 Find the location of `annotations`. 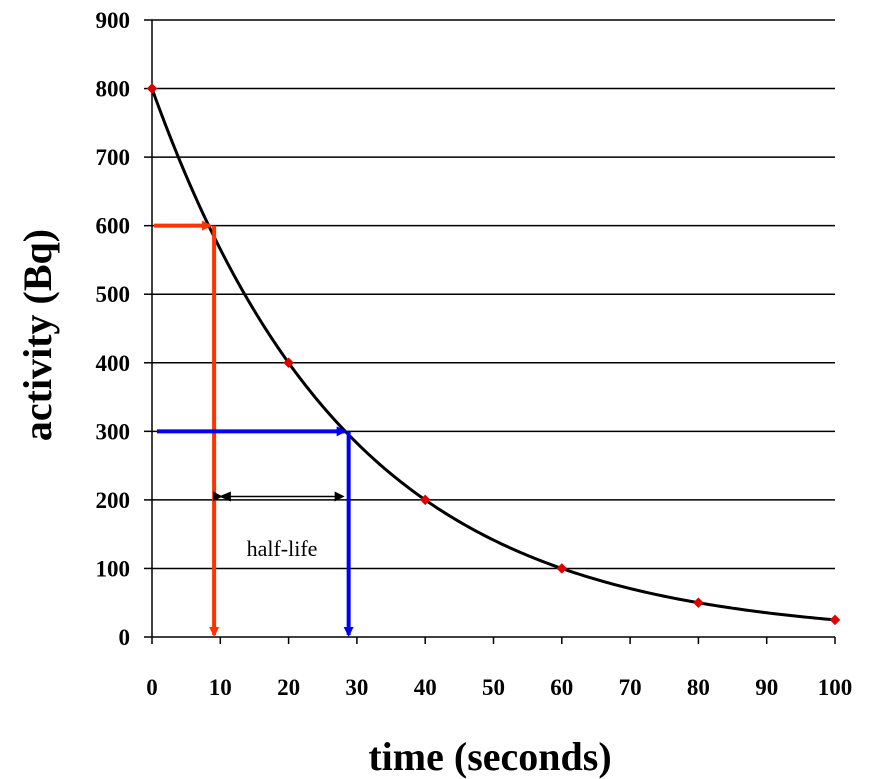

annotations is located at coordinates (254, 428).